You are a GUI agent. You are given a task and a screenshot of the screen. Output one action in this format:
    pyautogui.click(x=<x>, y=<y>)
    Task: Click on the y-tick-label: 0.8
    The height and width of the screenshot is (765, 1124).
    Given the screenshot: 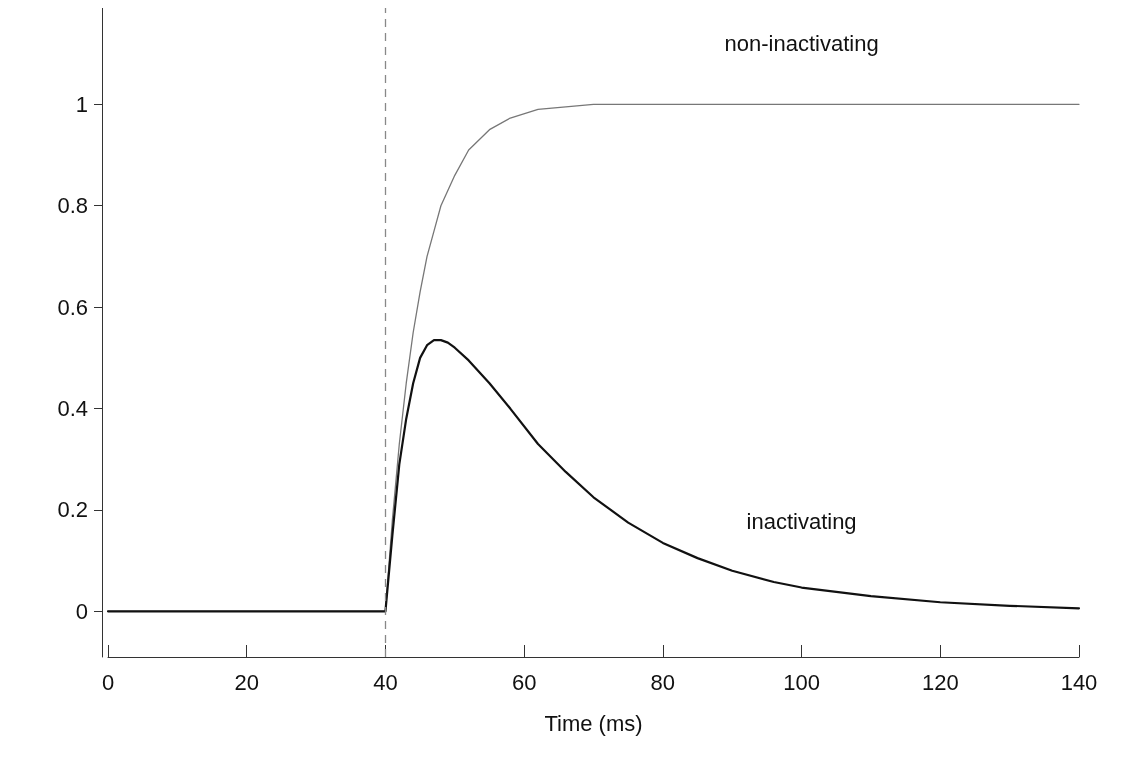 What is the action you would take?
    pyautogui.click(x=72, y=206)
    